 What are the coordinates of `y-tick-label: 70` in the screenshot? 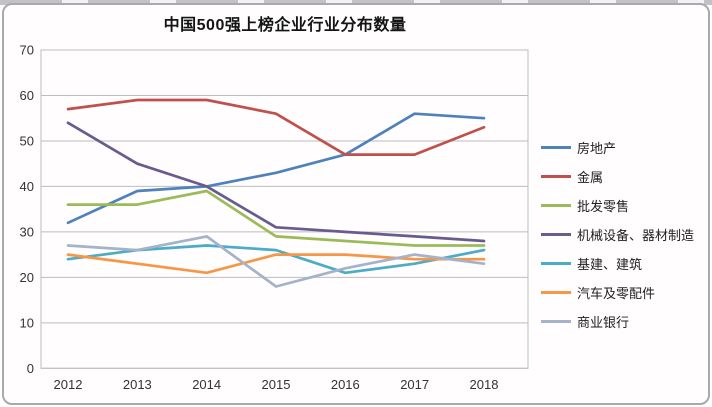 It's located at (27, 50).